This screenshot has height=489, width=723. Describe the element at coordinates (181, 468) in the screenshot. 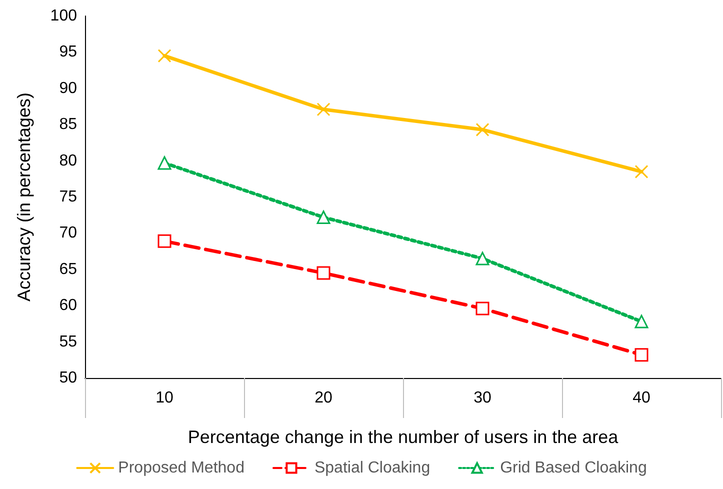

I see `legend-label: Proposed Method` at that location.